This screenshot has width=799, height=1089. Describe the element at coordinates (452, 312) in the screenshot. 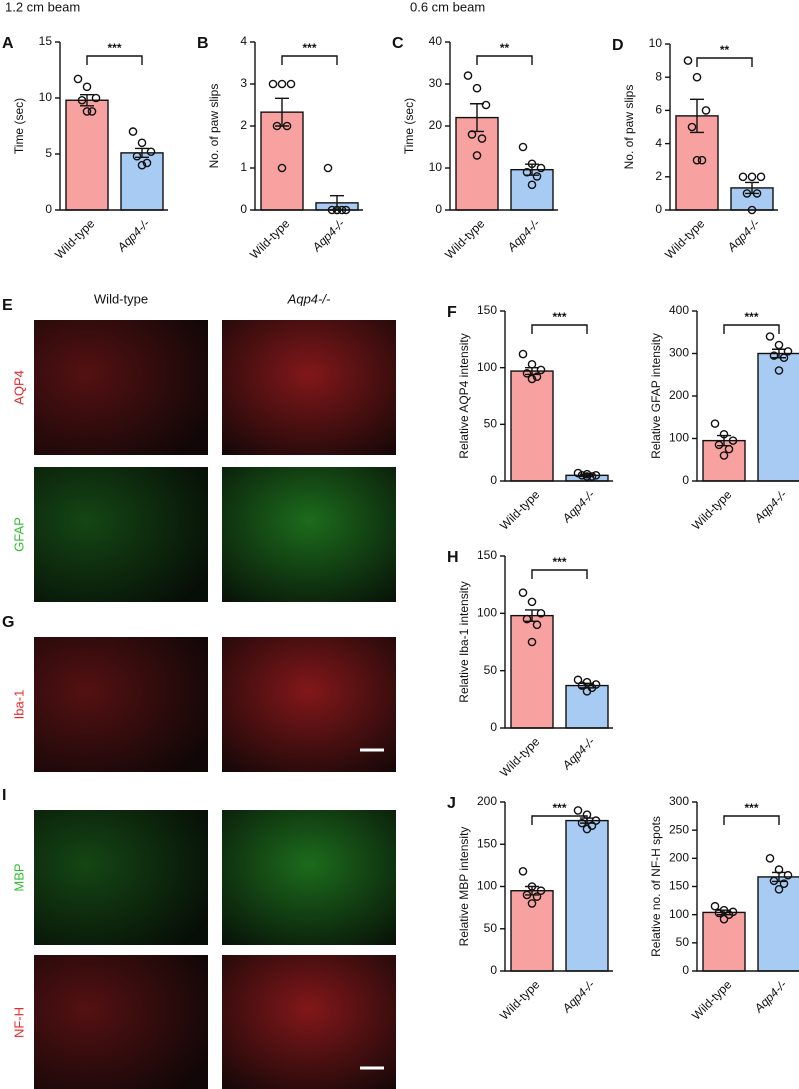

I see `panel-letter: F` at that location.